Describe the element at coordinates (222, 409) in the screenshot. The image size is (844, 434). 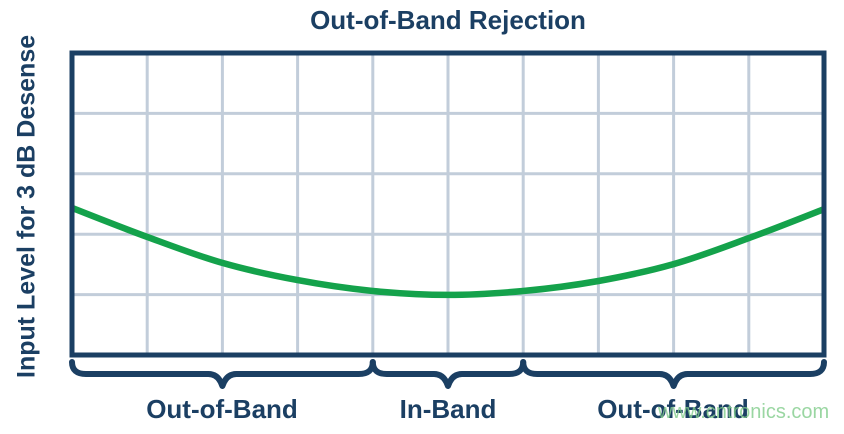
I see `band-label-out-of-band-left: Out-of-Band` at that location.